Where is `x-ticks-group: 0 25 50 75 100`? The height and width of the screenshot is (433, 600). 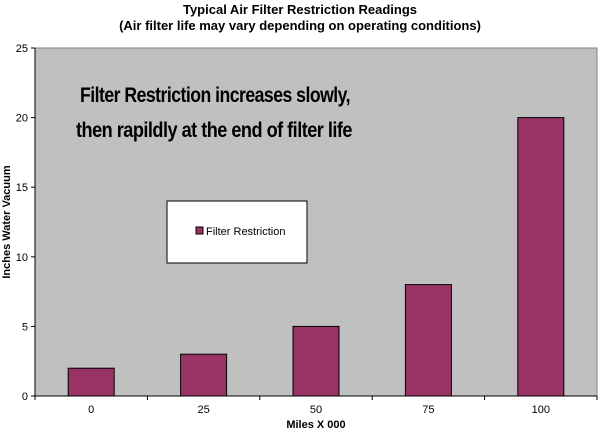
x-ticks-group: 0 25 50 75 100 is located at coordinates (316, 406).